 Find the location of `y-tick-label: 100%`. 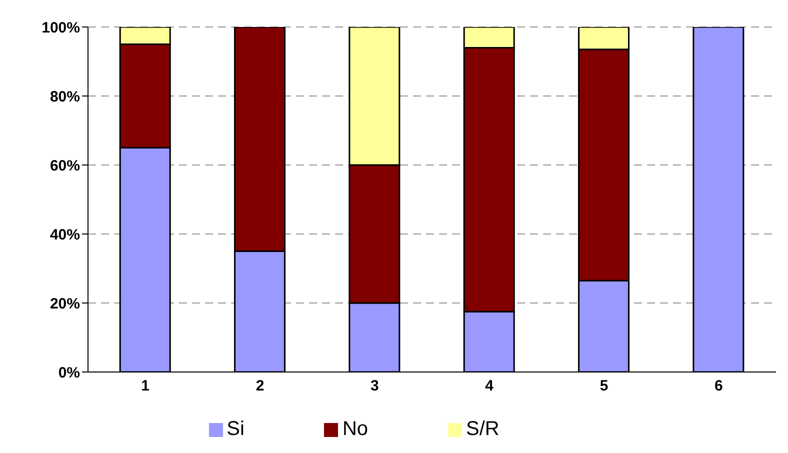

y-tick-label: 100% is located at coordinates (61, 27).